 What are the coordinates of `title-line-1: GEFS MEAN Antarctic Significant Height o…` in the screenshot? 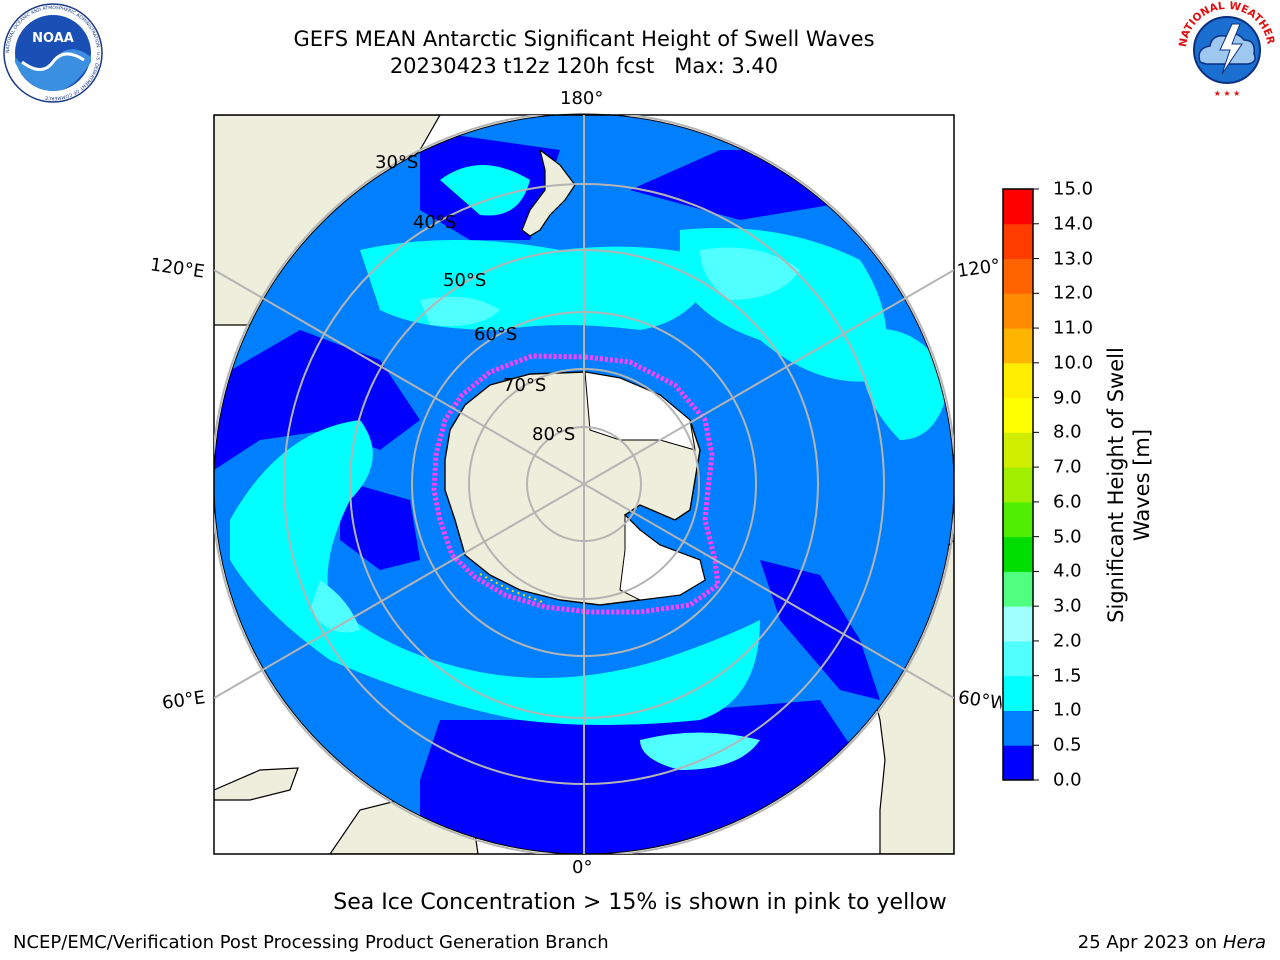 It's located at (584, 39).